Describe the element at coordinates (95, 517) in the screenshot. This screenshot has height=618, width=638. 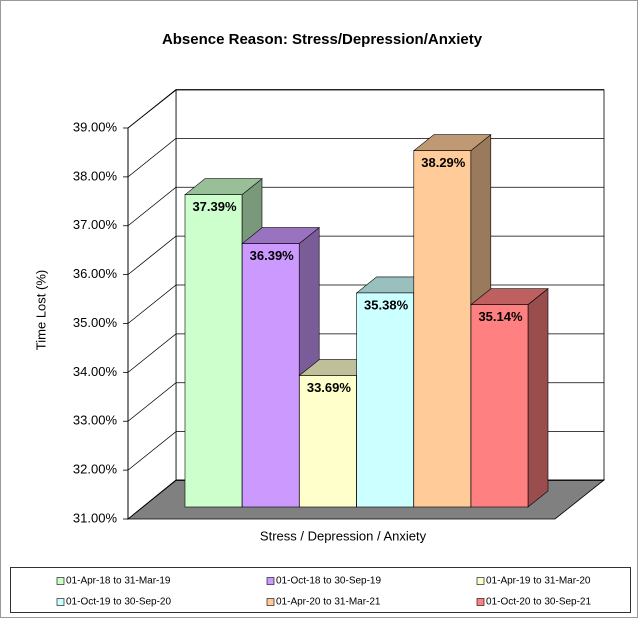
I see `y-tick-label: 31.00%` at that location.